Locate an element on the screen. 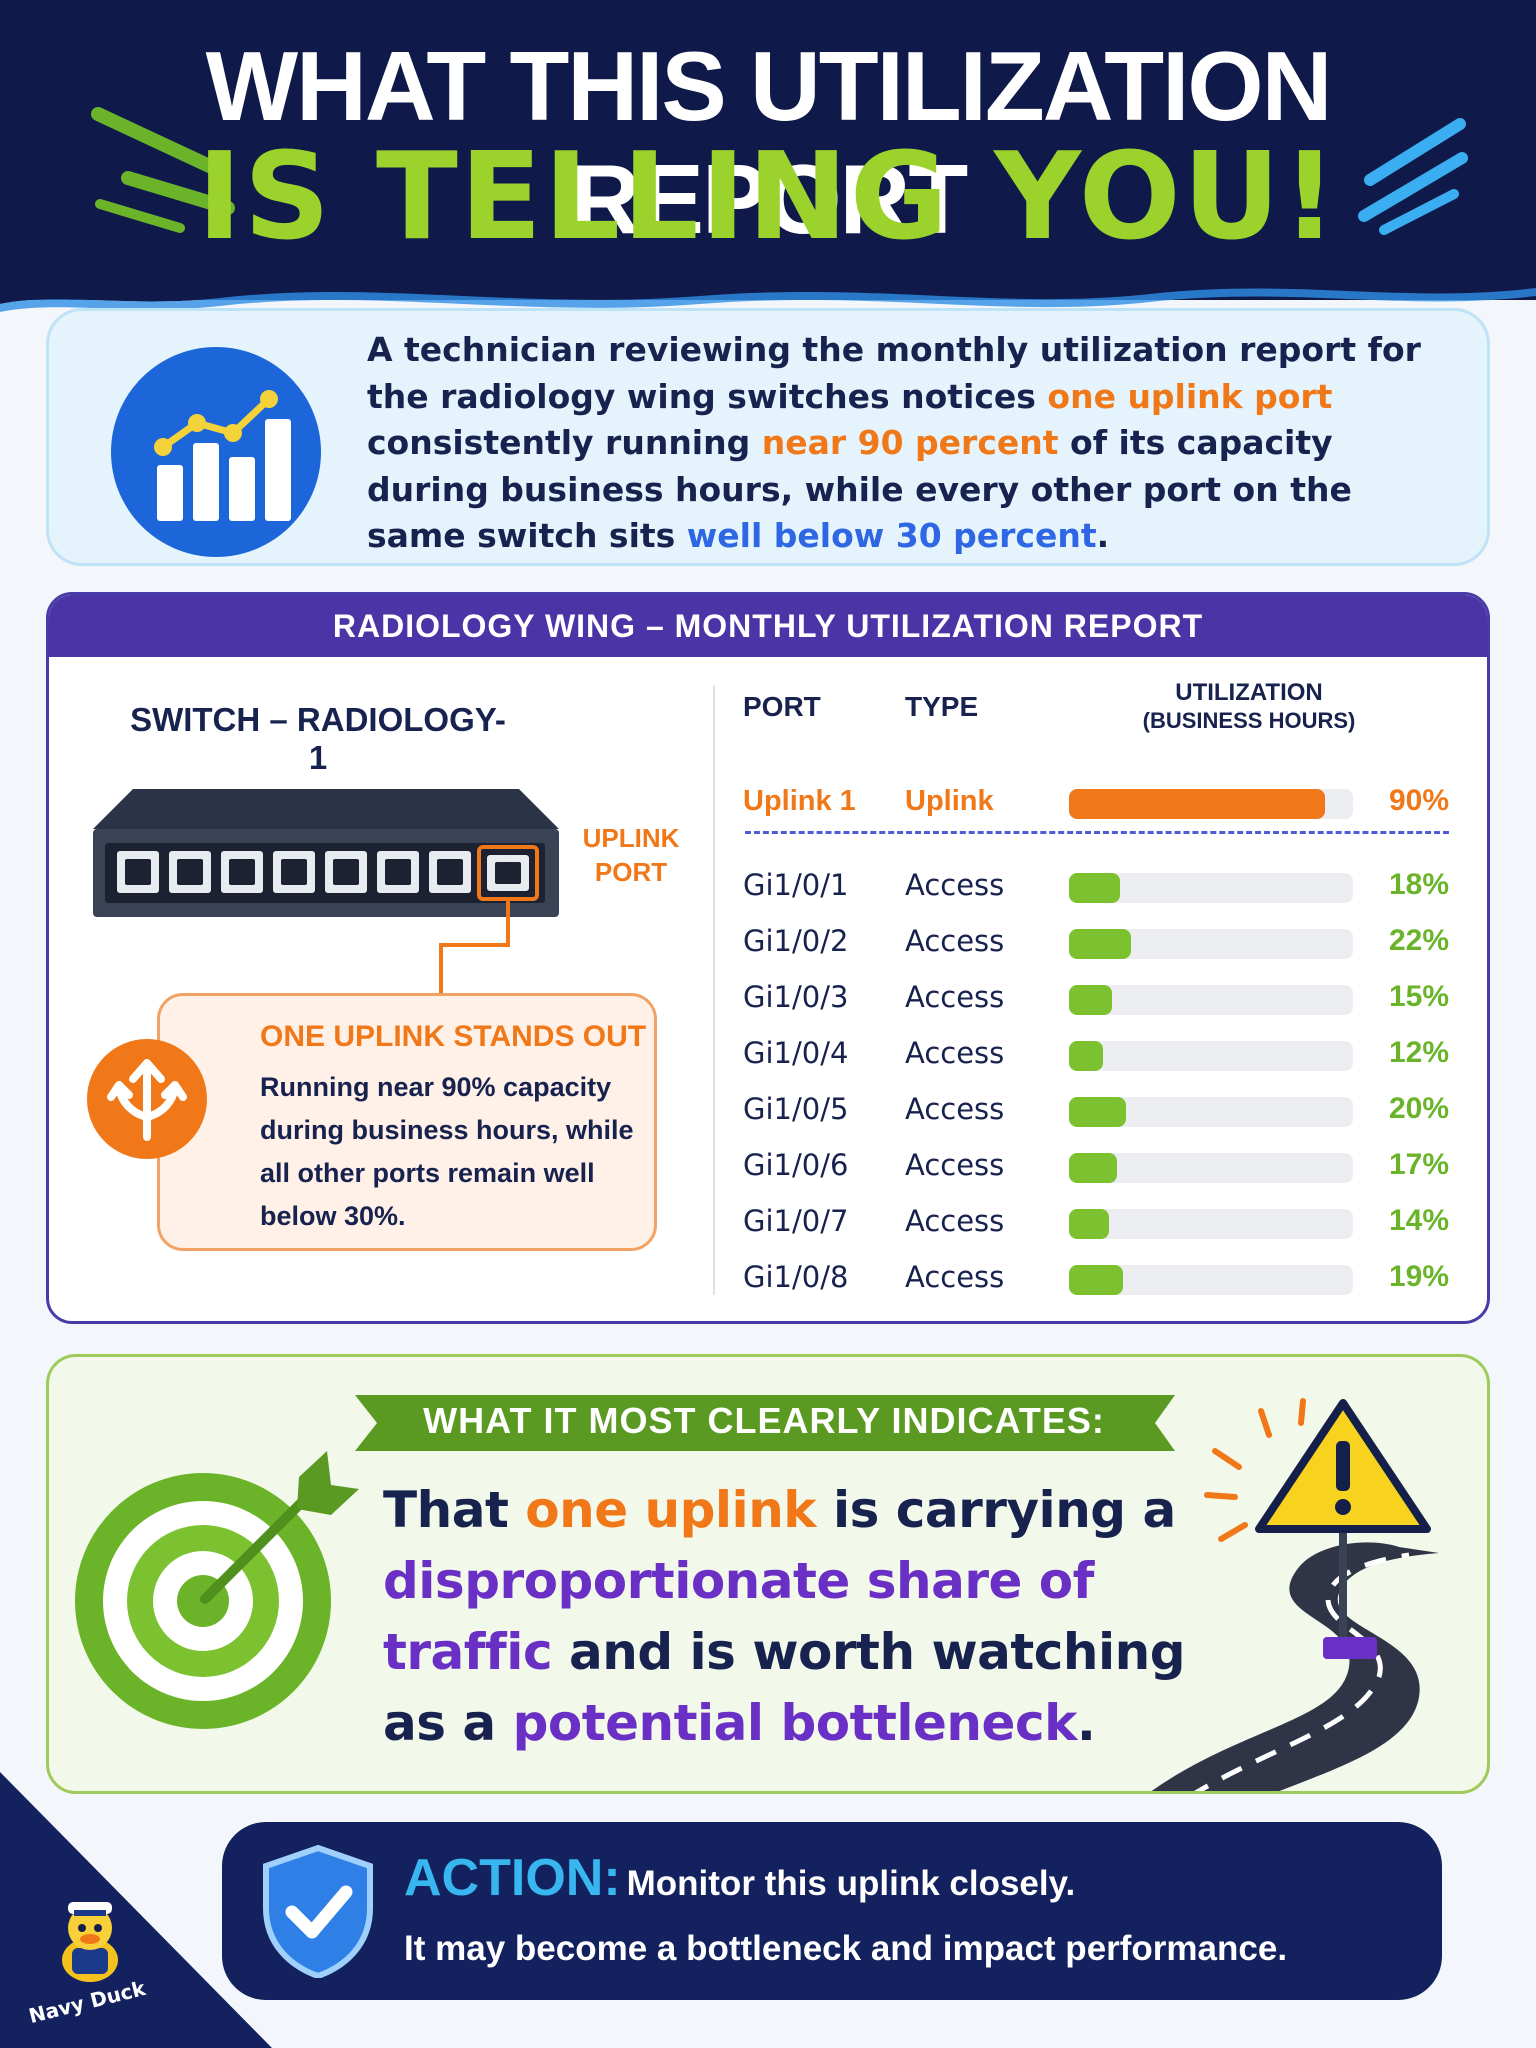 This screenshot has height=2048, width=1536. port-name: Gi1/0/3 is located at coordinates (796, 997).